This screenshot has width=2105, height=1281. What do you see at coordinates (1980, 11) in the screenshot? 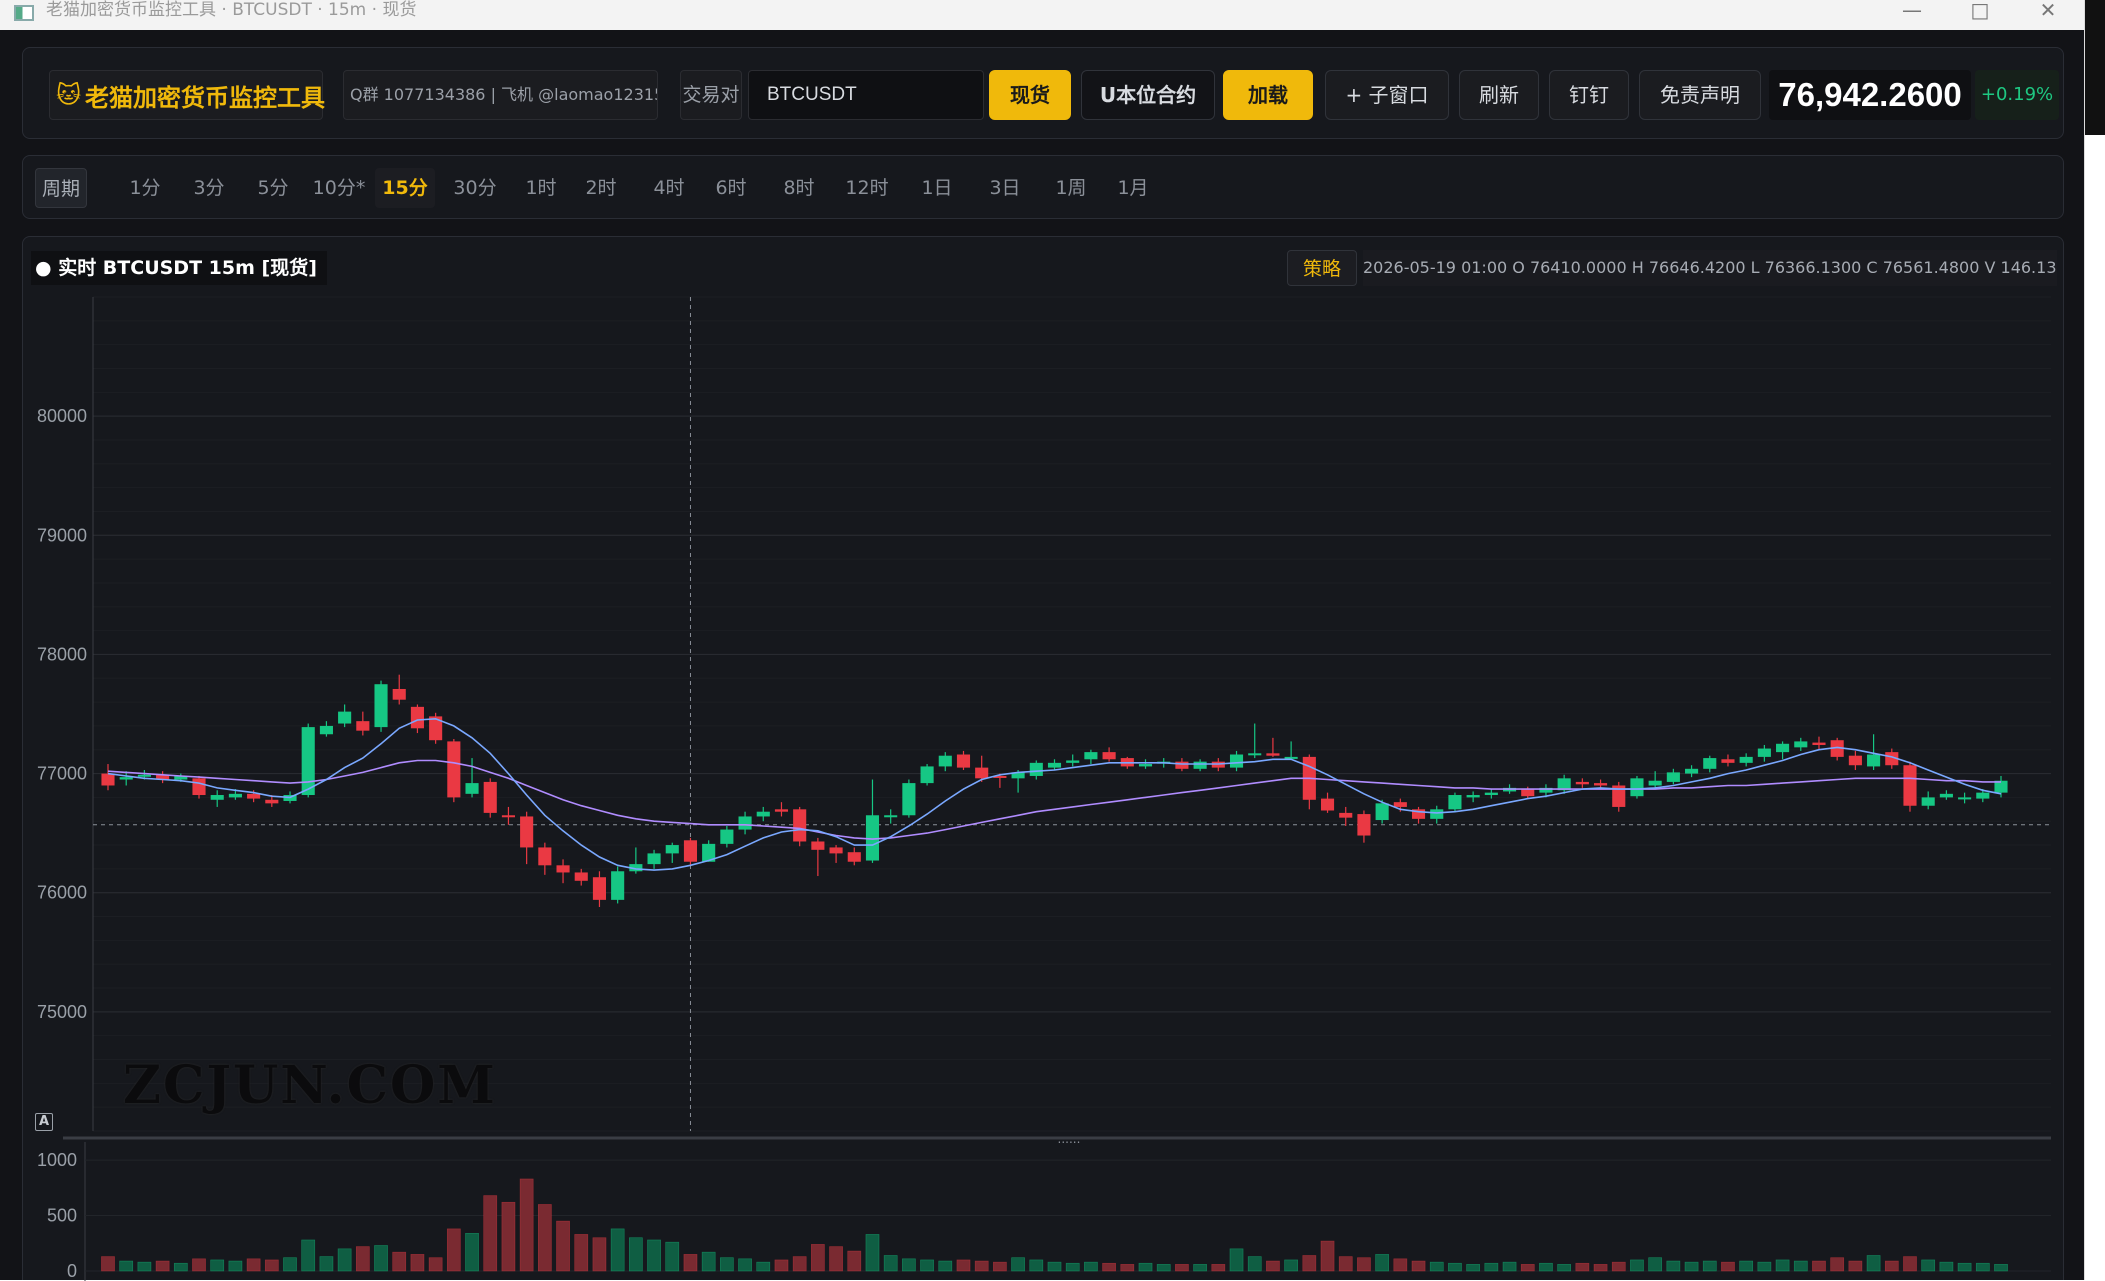
I see `maximize-icon: □` at bounding box center [1980, 11].